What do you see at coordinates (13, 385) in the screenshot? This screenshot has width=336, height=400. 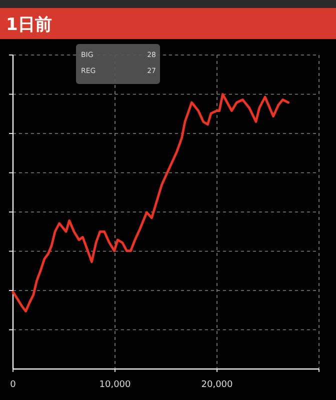 I see `xtick: 0` at bounding box center [13, 385].